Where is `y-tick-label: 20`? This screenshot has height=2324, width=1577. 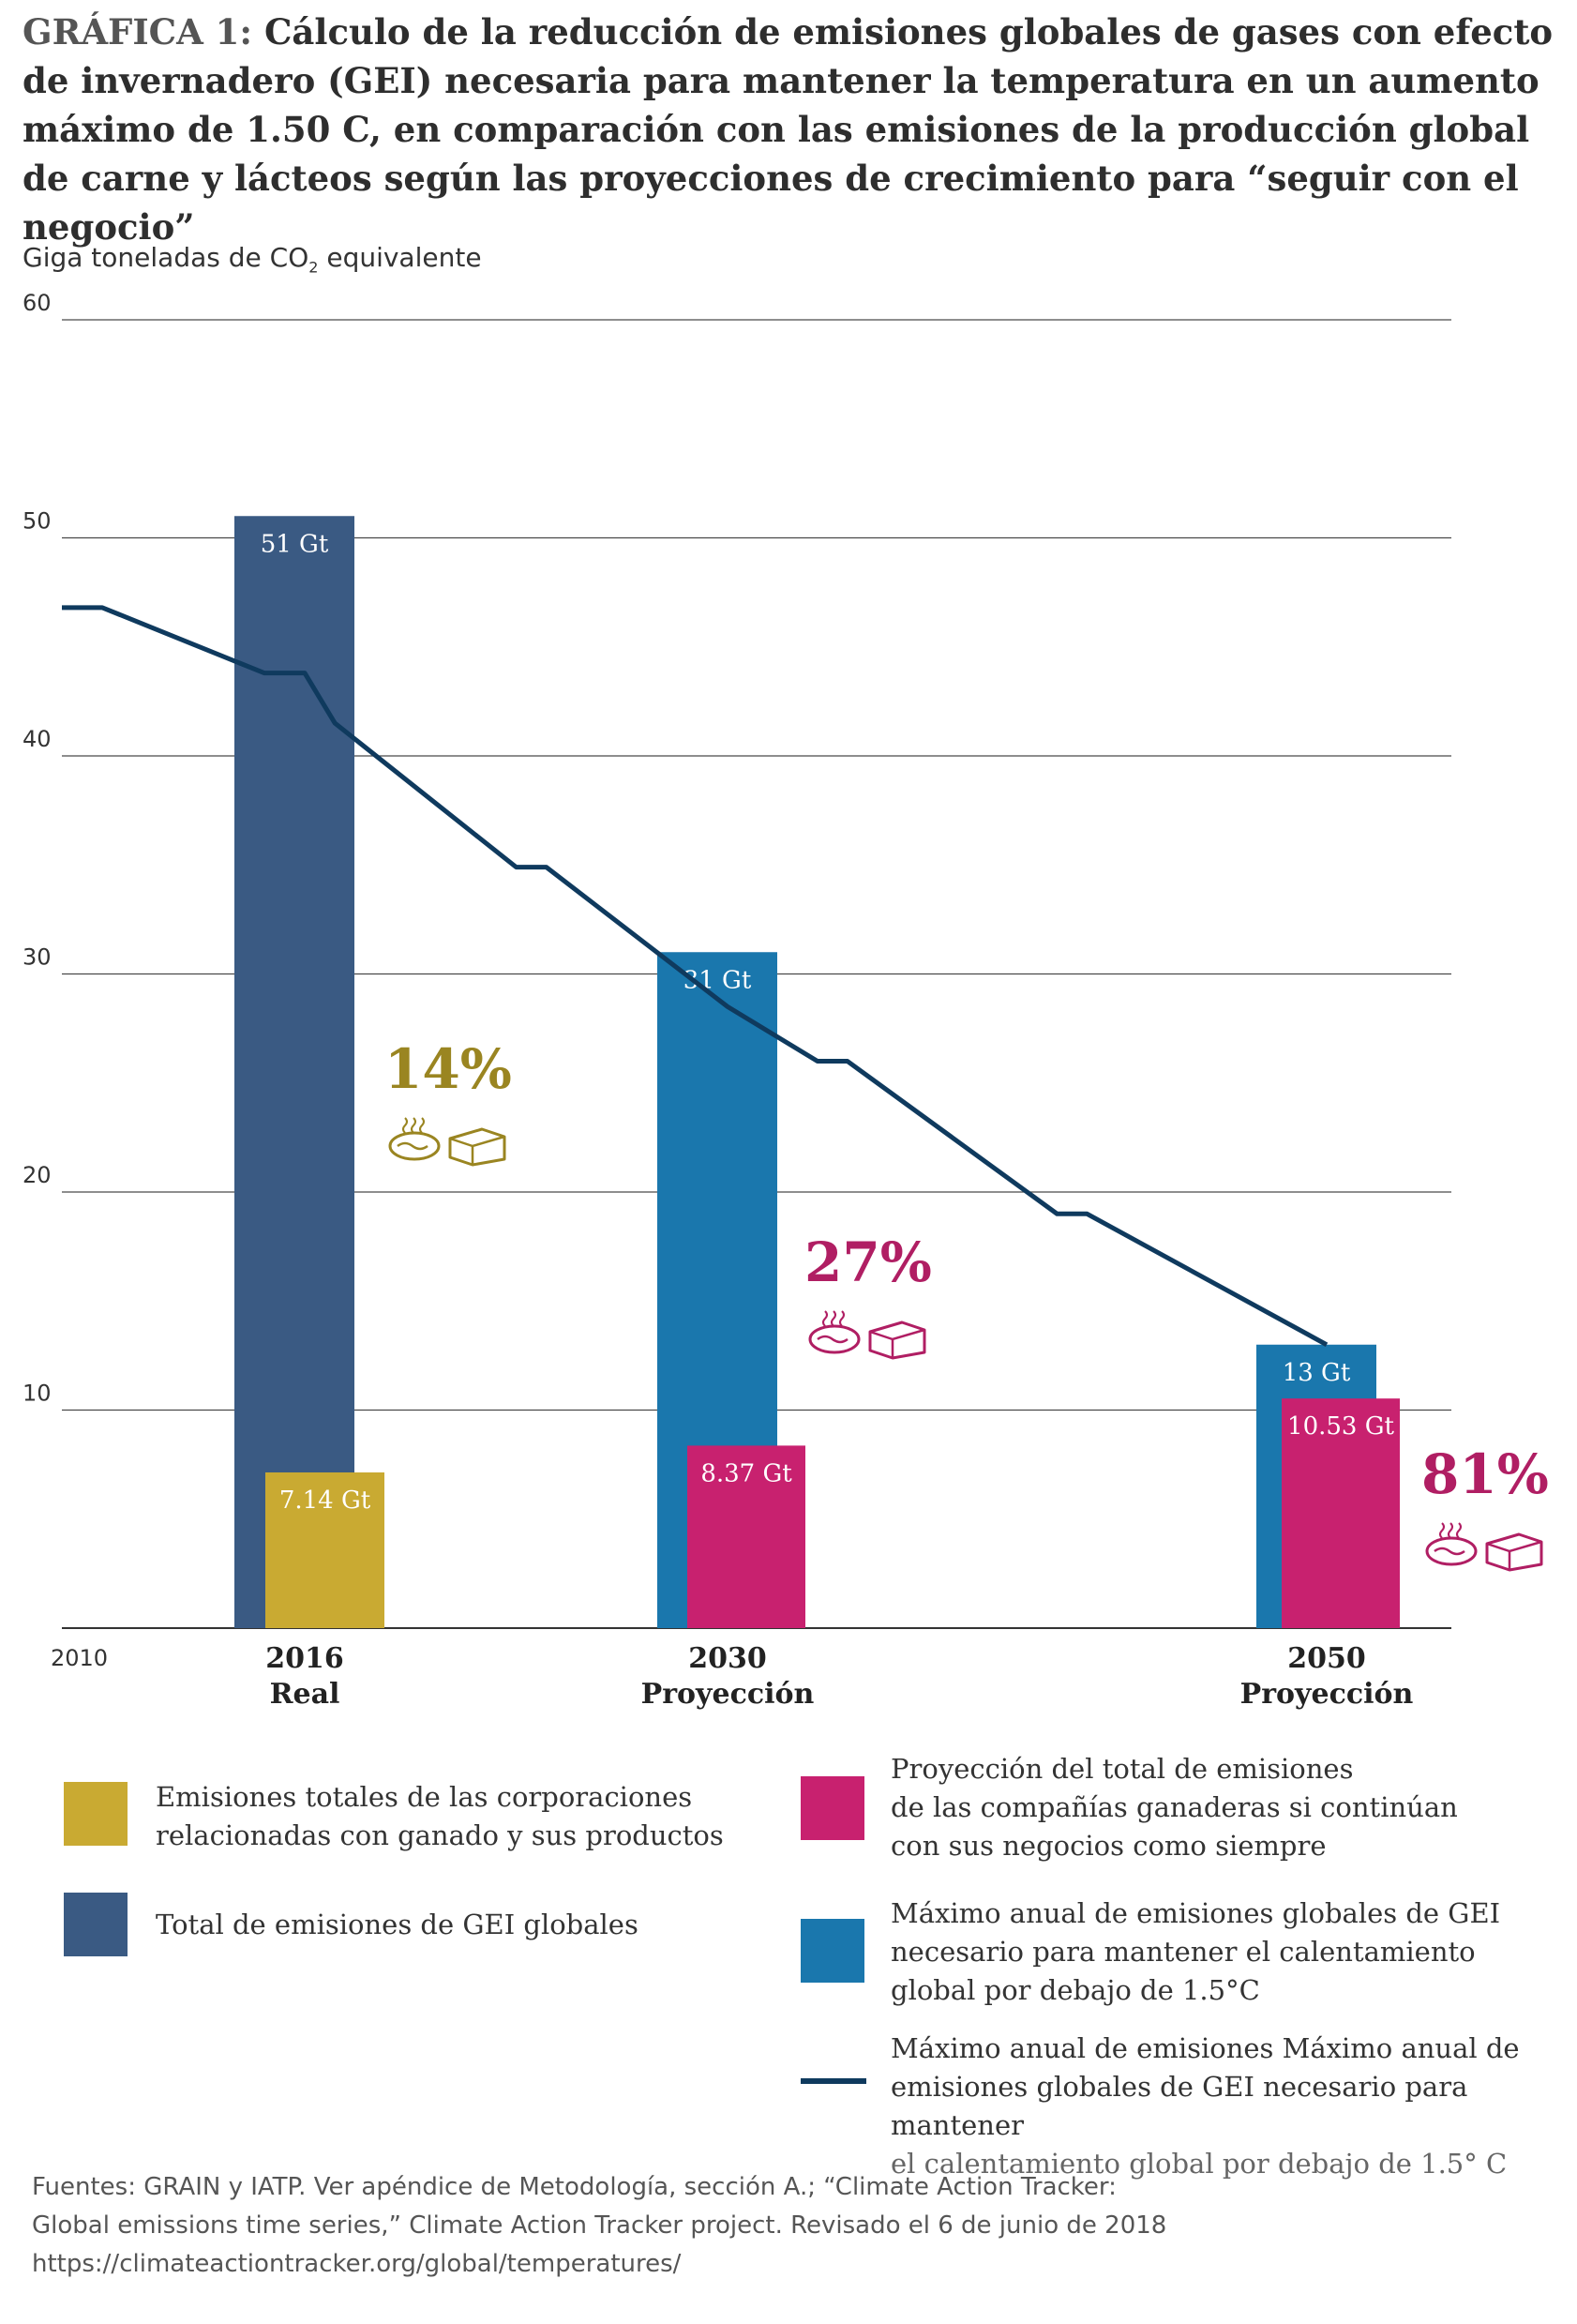
y-tick-label: 20 is located at coordinates (37, 1175).